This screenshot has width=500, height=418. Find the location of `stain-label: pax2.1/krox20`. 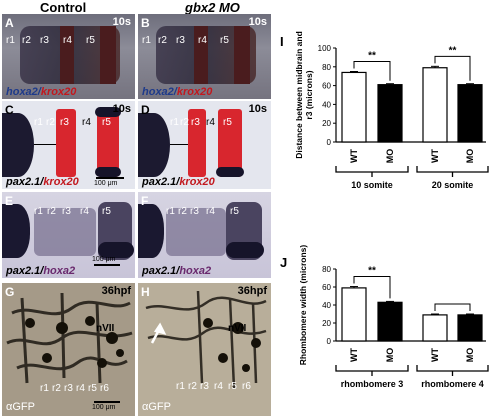

stain-label: pax2.1/krox20 is located at coordinates (178, 182).